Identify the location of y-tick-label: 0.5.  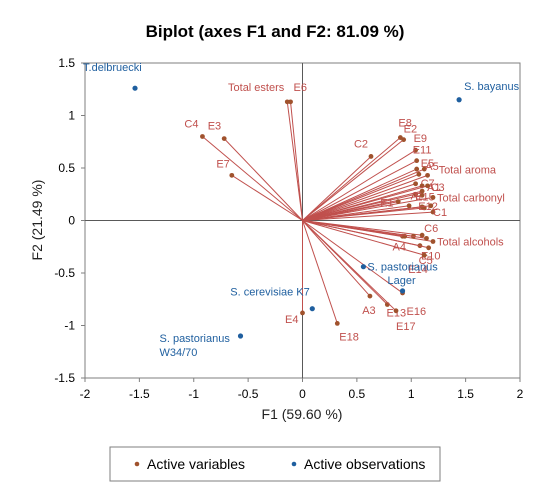
(66, 168).